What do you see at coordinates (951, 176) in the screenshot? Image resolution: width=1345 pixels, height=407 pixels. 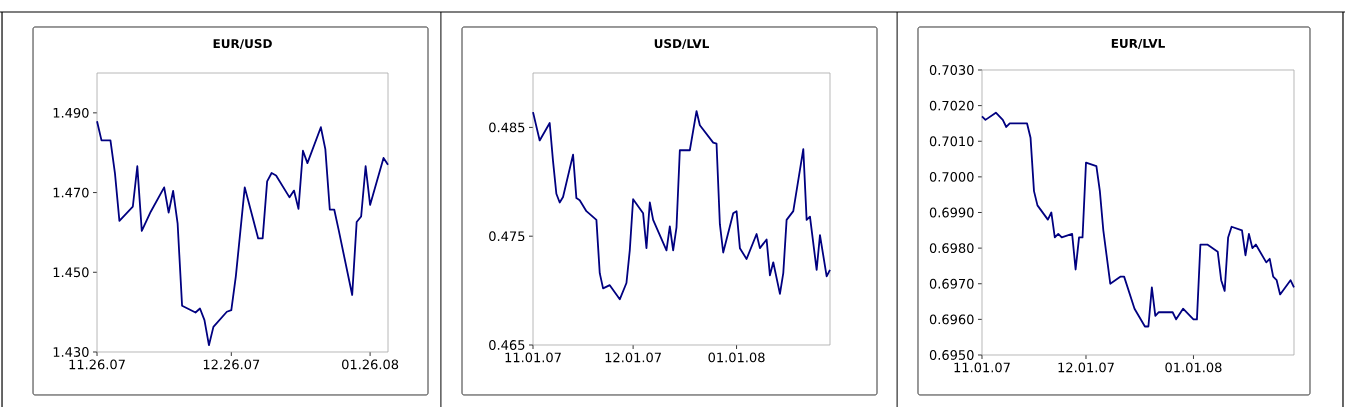 I see `y-tick-label: 0.7000` at bounding box center [951, 176].